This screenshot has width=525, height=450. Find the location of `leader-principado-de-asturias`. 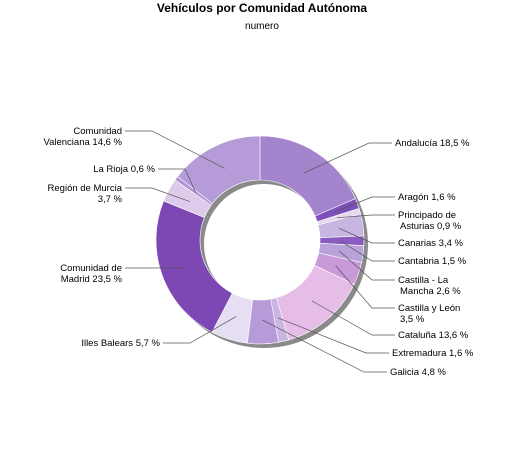

leader-principado-de-asturias is located at coordinates (365, 216).